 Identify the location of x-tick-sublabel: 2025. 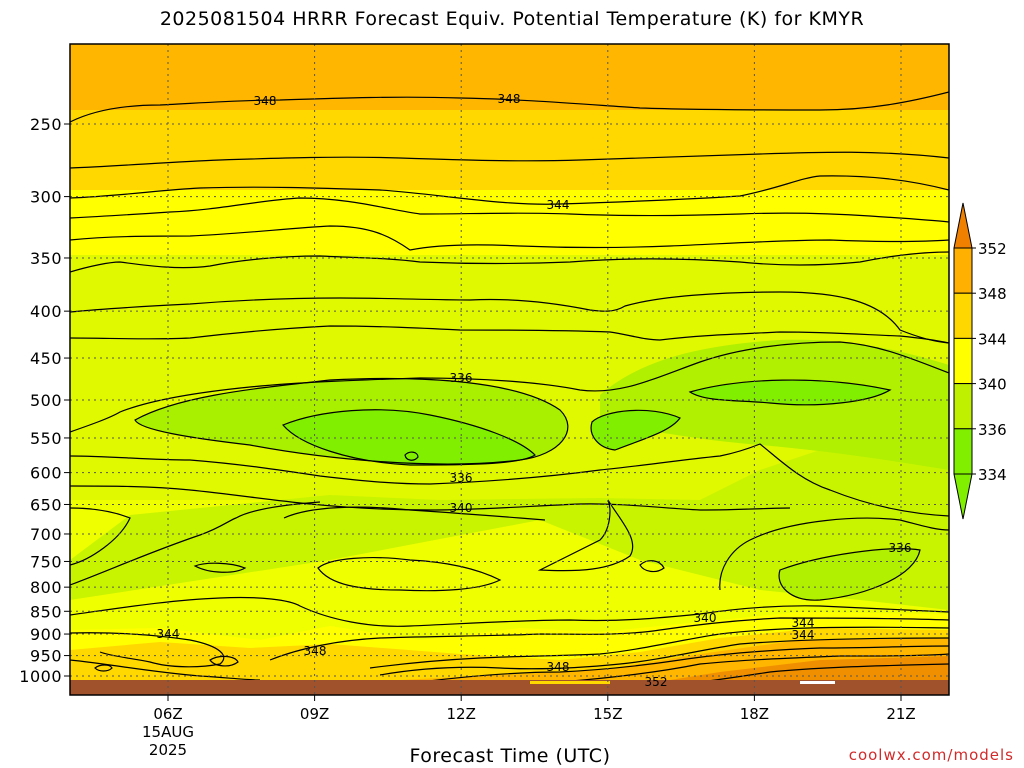
(168, 750).